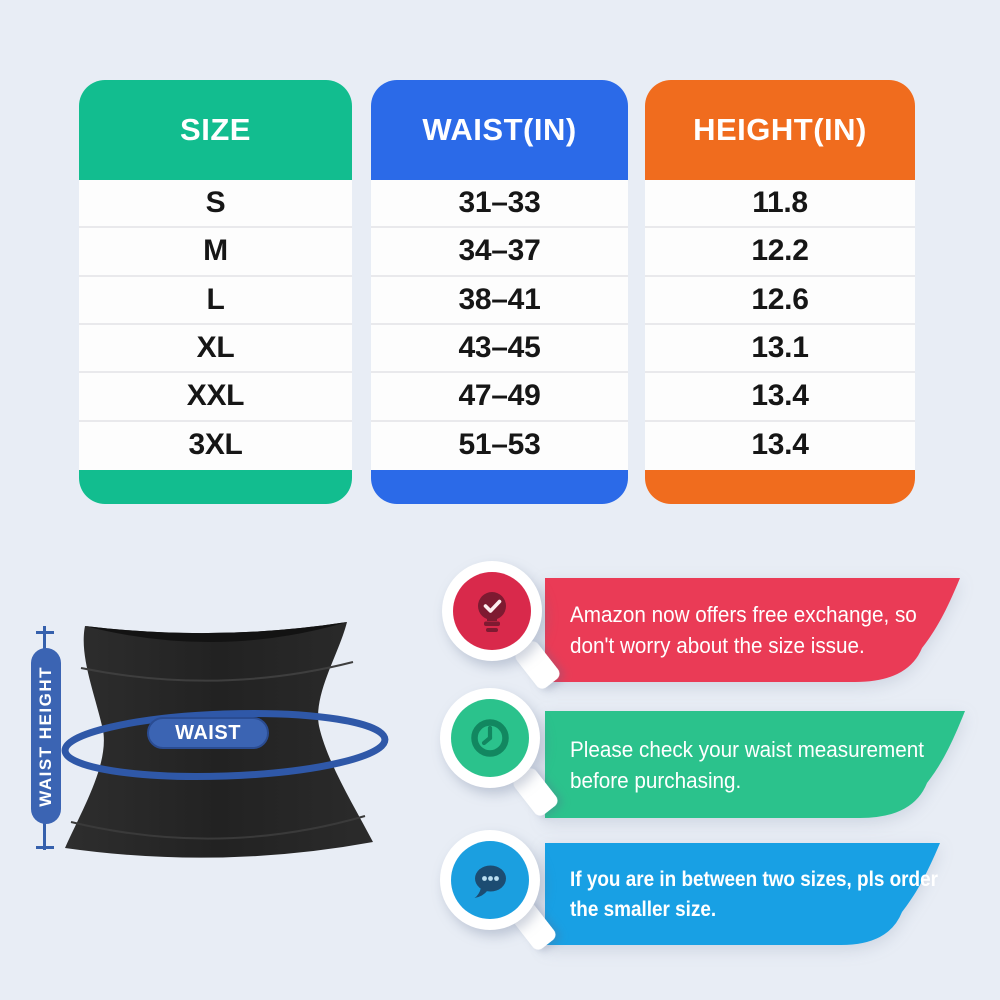 The height and width of the screenshot is (1000, 1000). Describe the element at coordinates (215, 130) in the screenshot. I see `size-column-header: SIZE` at that location.